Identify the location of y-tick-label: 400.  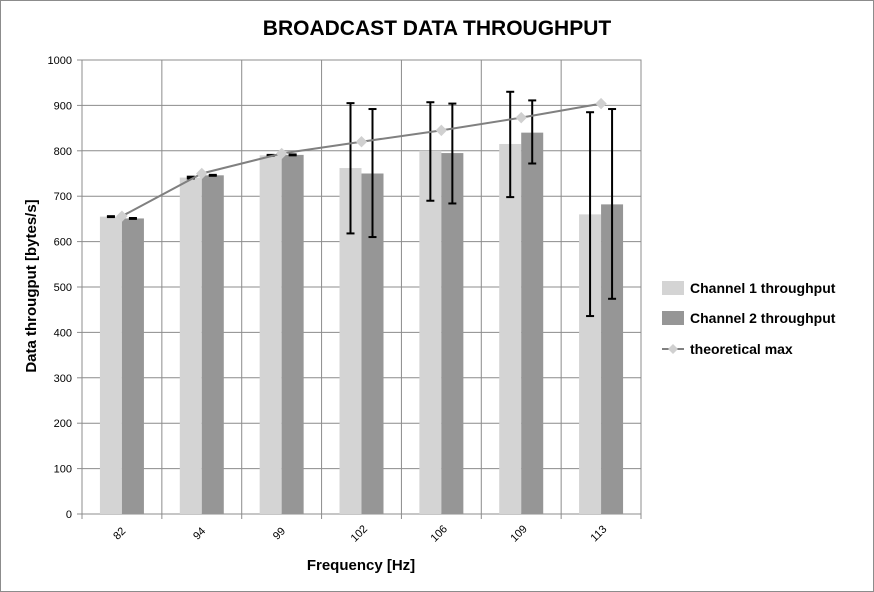
(63, 333).